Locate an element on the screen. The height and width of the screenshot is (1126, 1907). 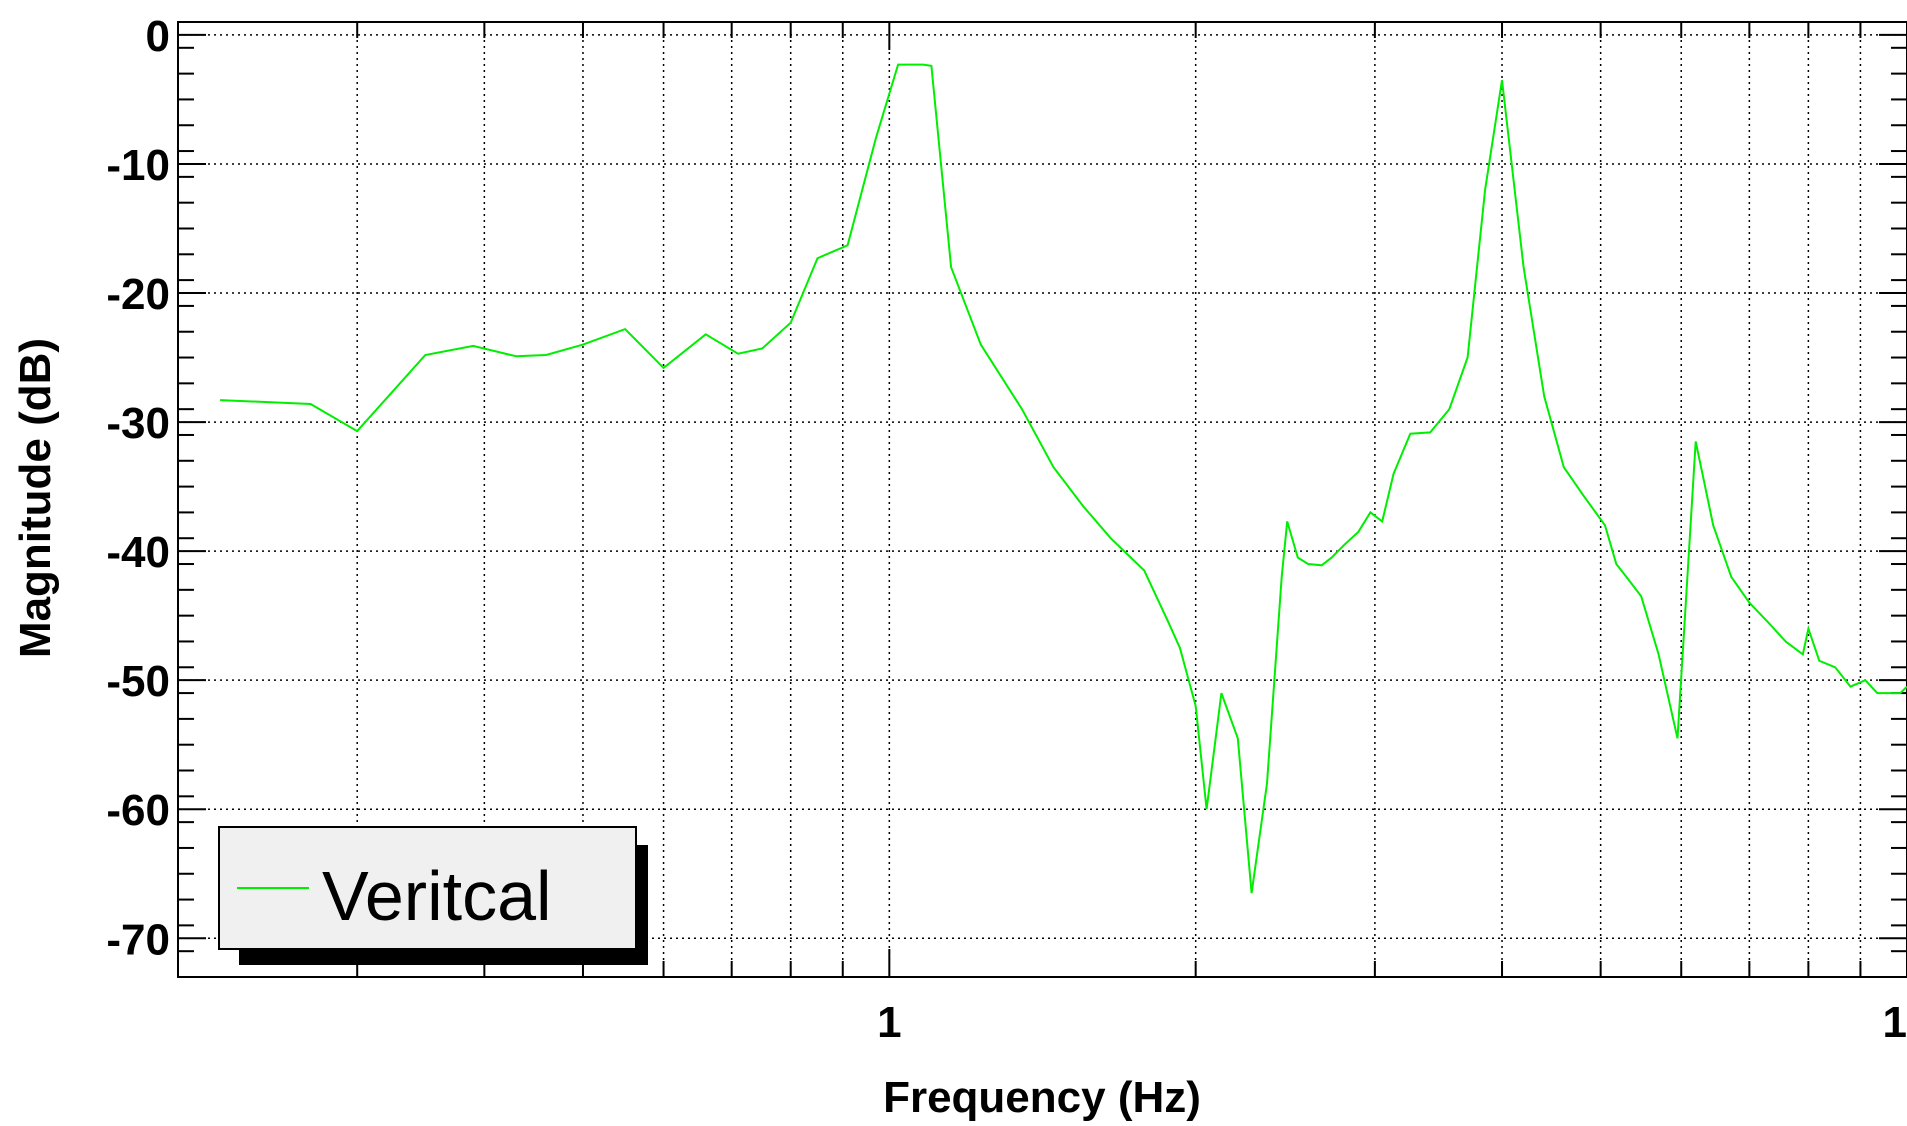
y-tick-label: -20 is located at coordinates (138, 294).